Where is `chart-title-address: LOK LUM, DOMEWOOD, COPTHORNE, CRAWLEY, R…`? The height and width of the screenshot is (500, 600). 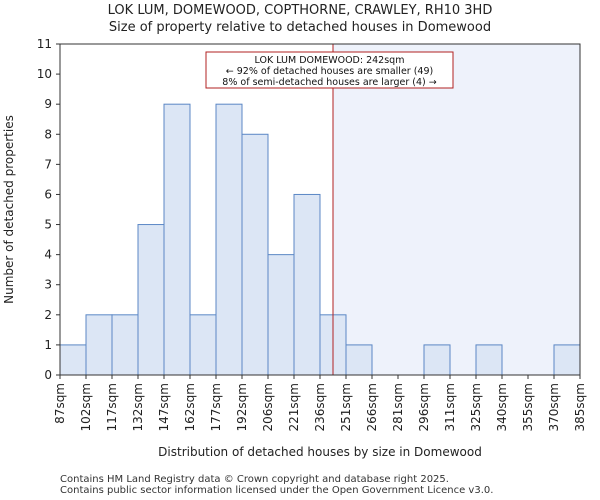 chart-title-address: LOK LUM, DOMEWOOD, COPTHORNE, CRAWLEY, R… is located at coordinates (300, 10).